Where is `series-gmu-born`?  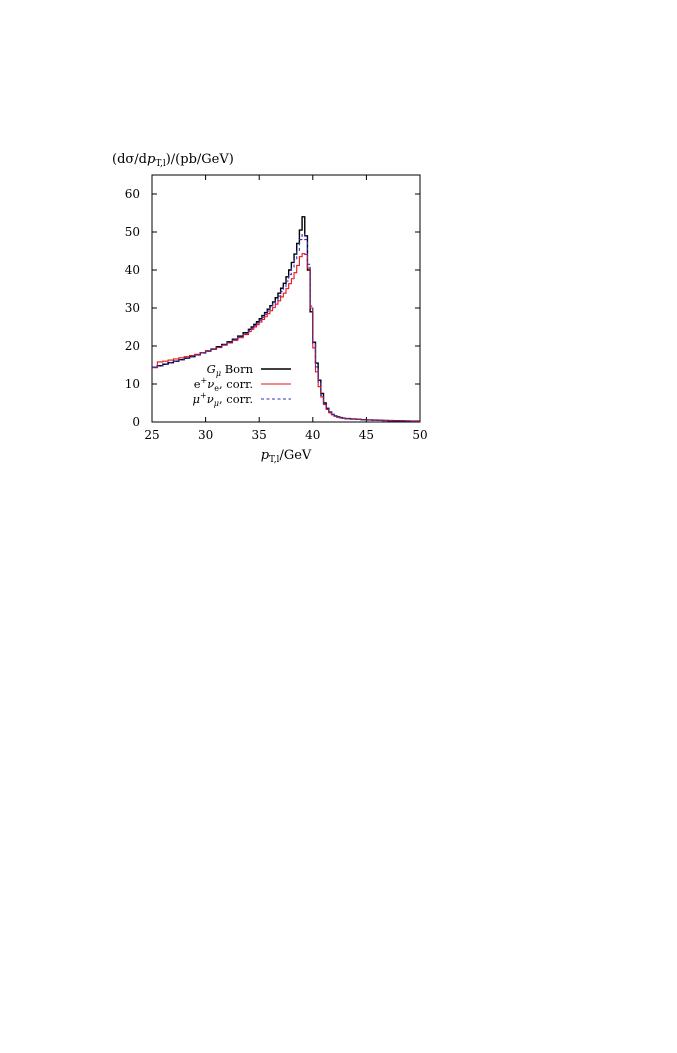
series-gmu-born is located at coordinates (286, 319).